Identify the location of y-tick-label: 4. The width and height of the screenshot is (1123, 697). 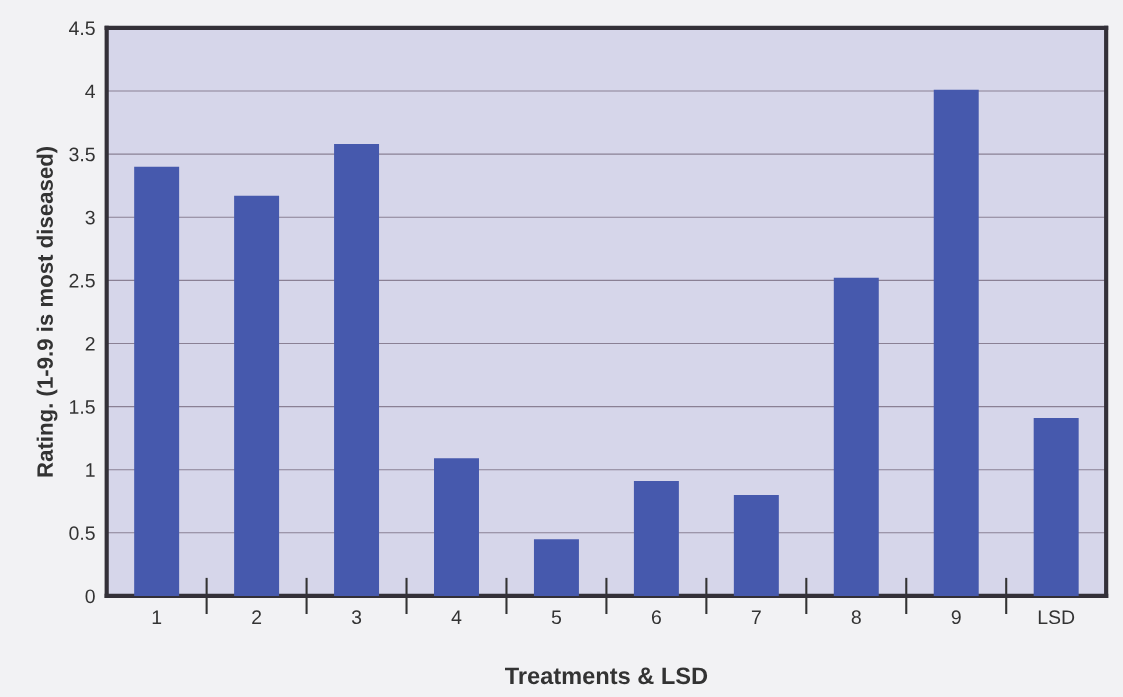
(90, 91).